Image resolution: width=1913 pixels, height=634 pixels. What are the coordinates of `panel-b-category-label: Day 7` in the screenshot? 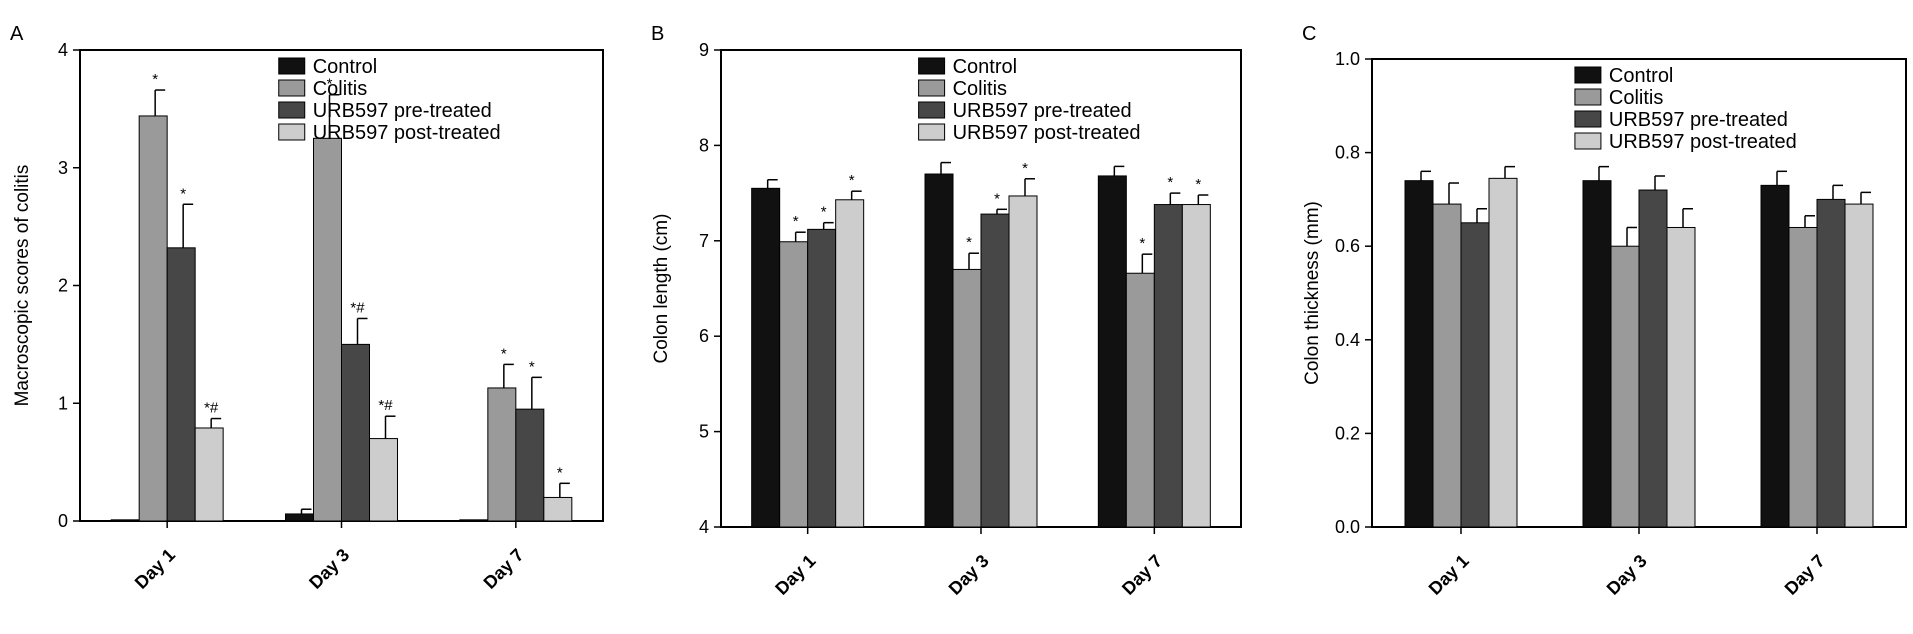 It's located at (1142, 575).